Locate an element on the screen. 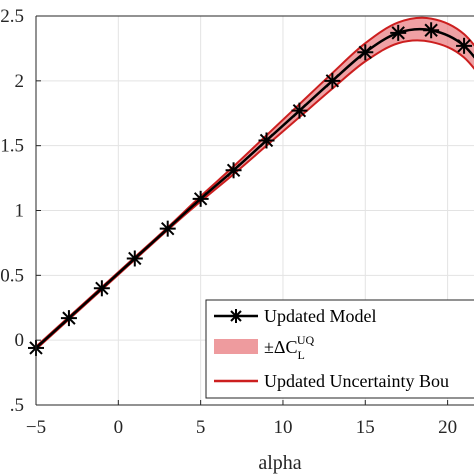 The image size is (474, 474). x-tick-labels: −5 0 5 10 15 20 is located at coordinates (241, 427).